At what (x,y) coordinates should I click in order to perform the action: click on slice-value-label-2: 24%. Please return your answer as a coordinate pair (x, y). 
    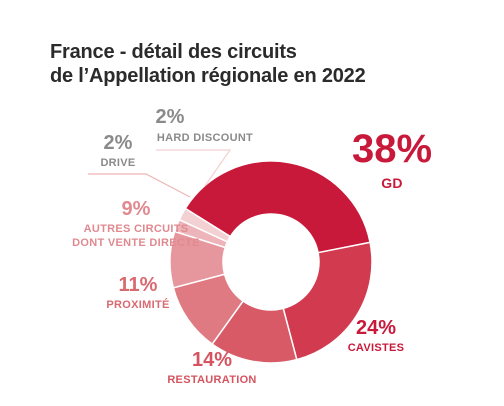
    Looking at the image, I should click on (376, 328).